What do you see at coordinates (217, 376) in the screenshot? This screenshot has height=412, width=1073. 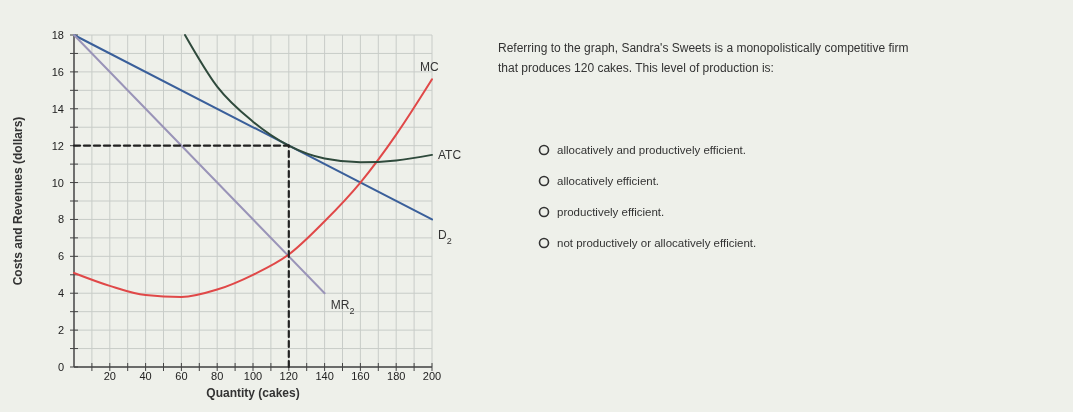 I see `x-tick-label: 80` at bounding box center [217, 376].